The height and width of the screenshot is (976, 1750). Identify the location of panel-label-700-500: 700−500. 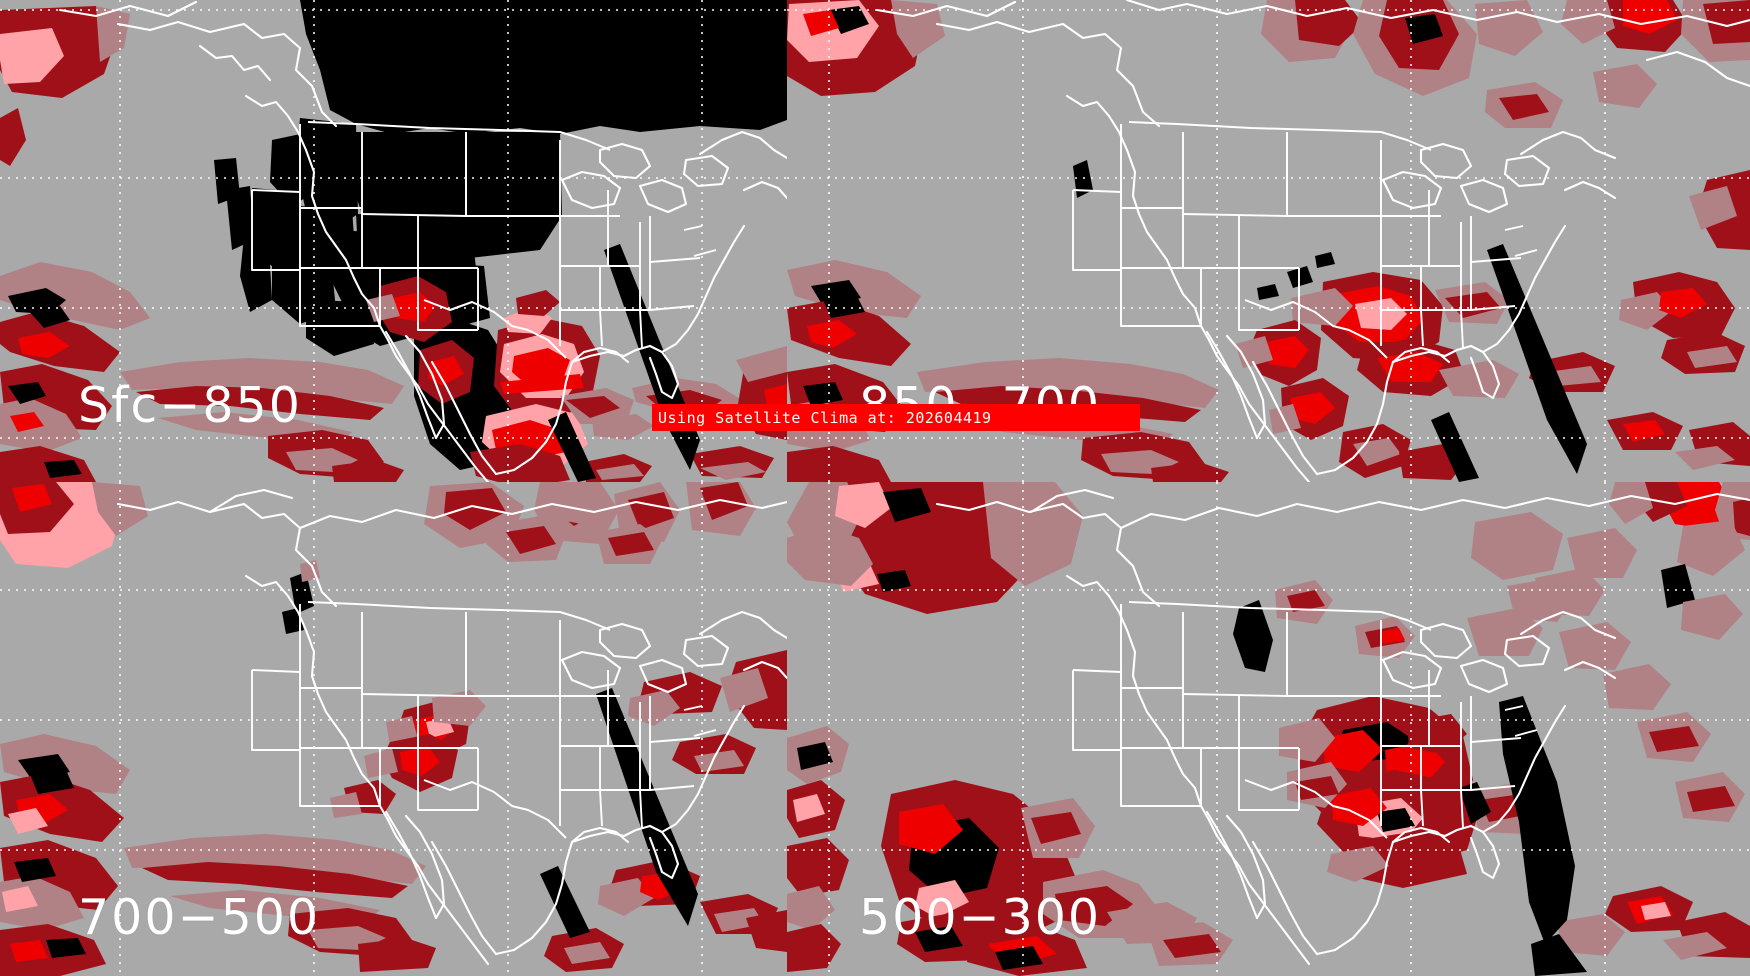
(199, 917).